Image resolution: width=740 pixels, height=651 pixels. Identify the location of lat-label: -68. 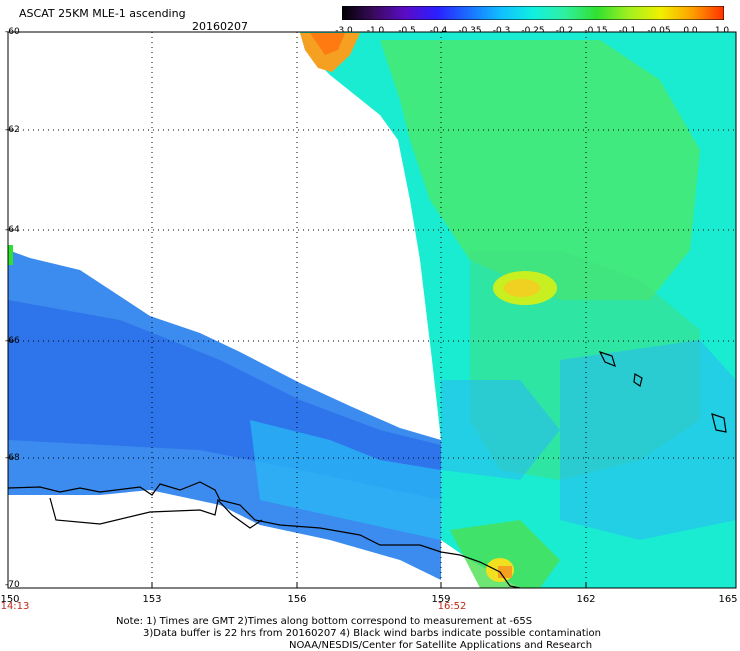
(12, 458).